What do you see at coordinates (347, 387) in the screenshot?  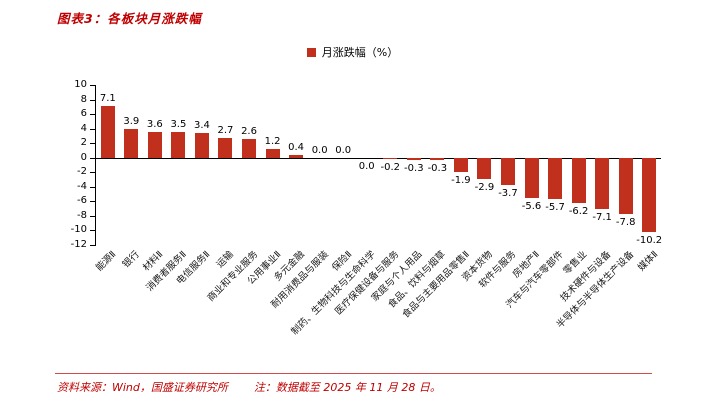 I see `data-cutoff-note: 注：数据截至 2025 年 11 月 28 日。` at bounding box center [347, 387].